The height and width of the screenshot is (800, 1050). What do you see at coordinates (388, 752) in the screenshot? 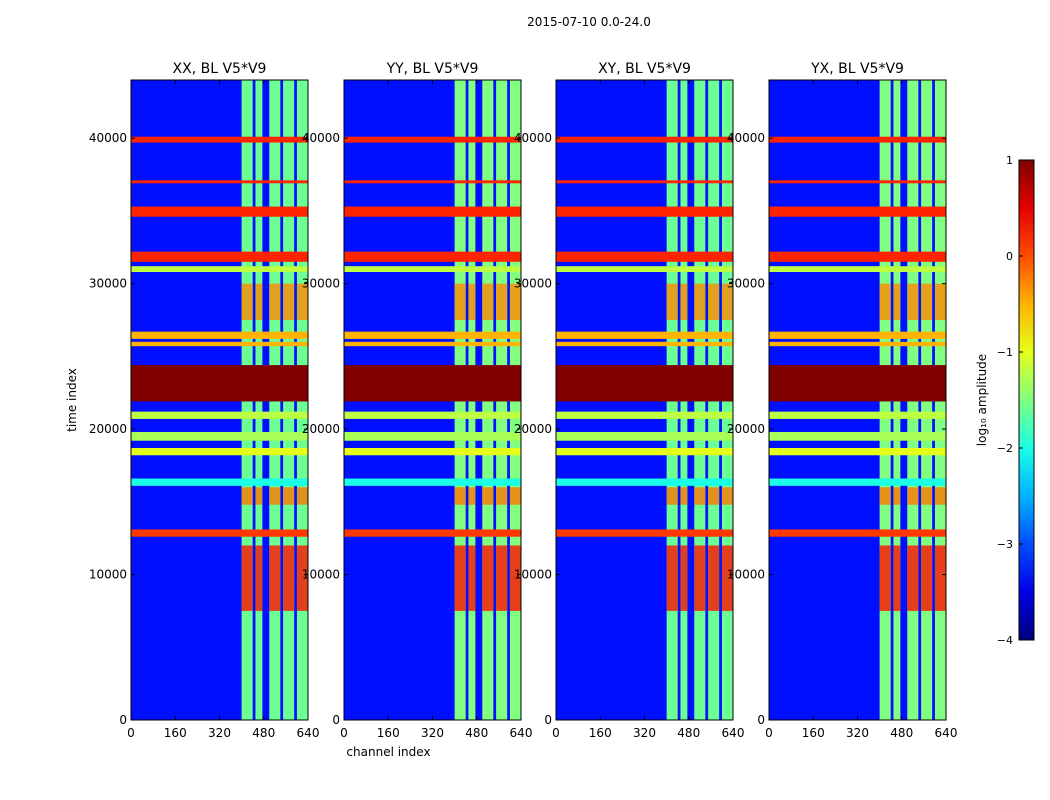
I see `x-axis-label: channel index` at bounding box center [388, 752].